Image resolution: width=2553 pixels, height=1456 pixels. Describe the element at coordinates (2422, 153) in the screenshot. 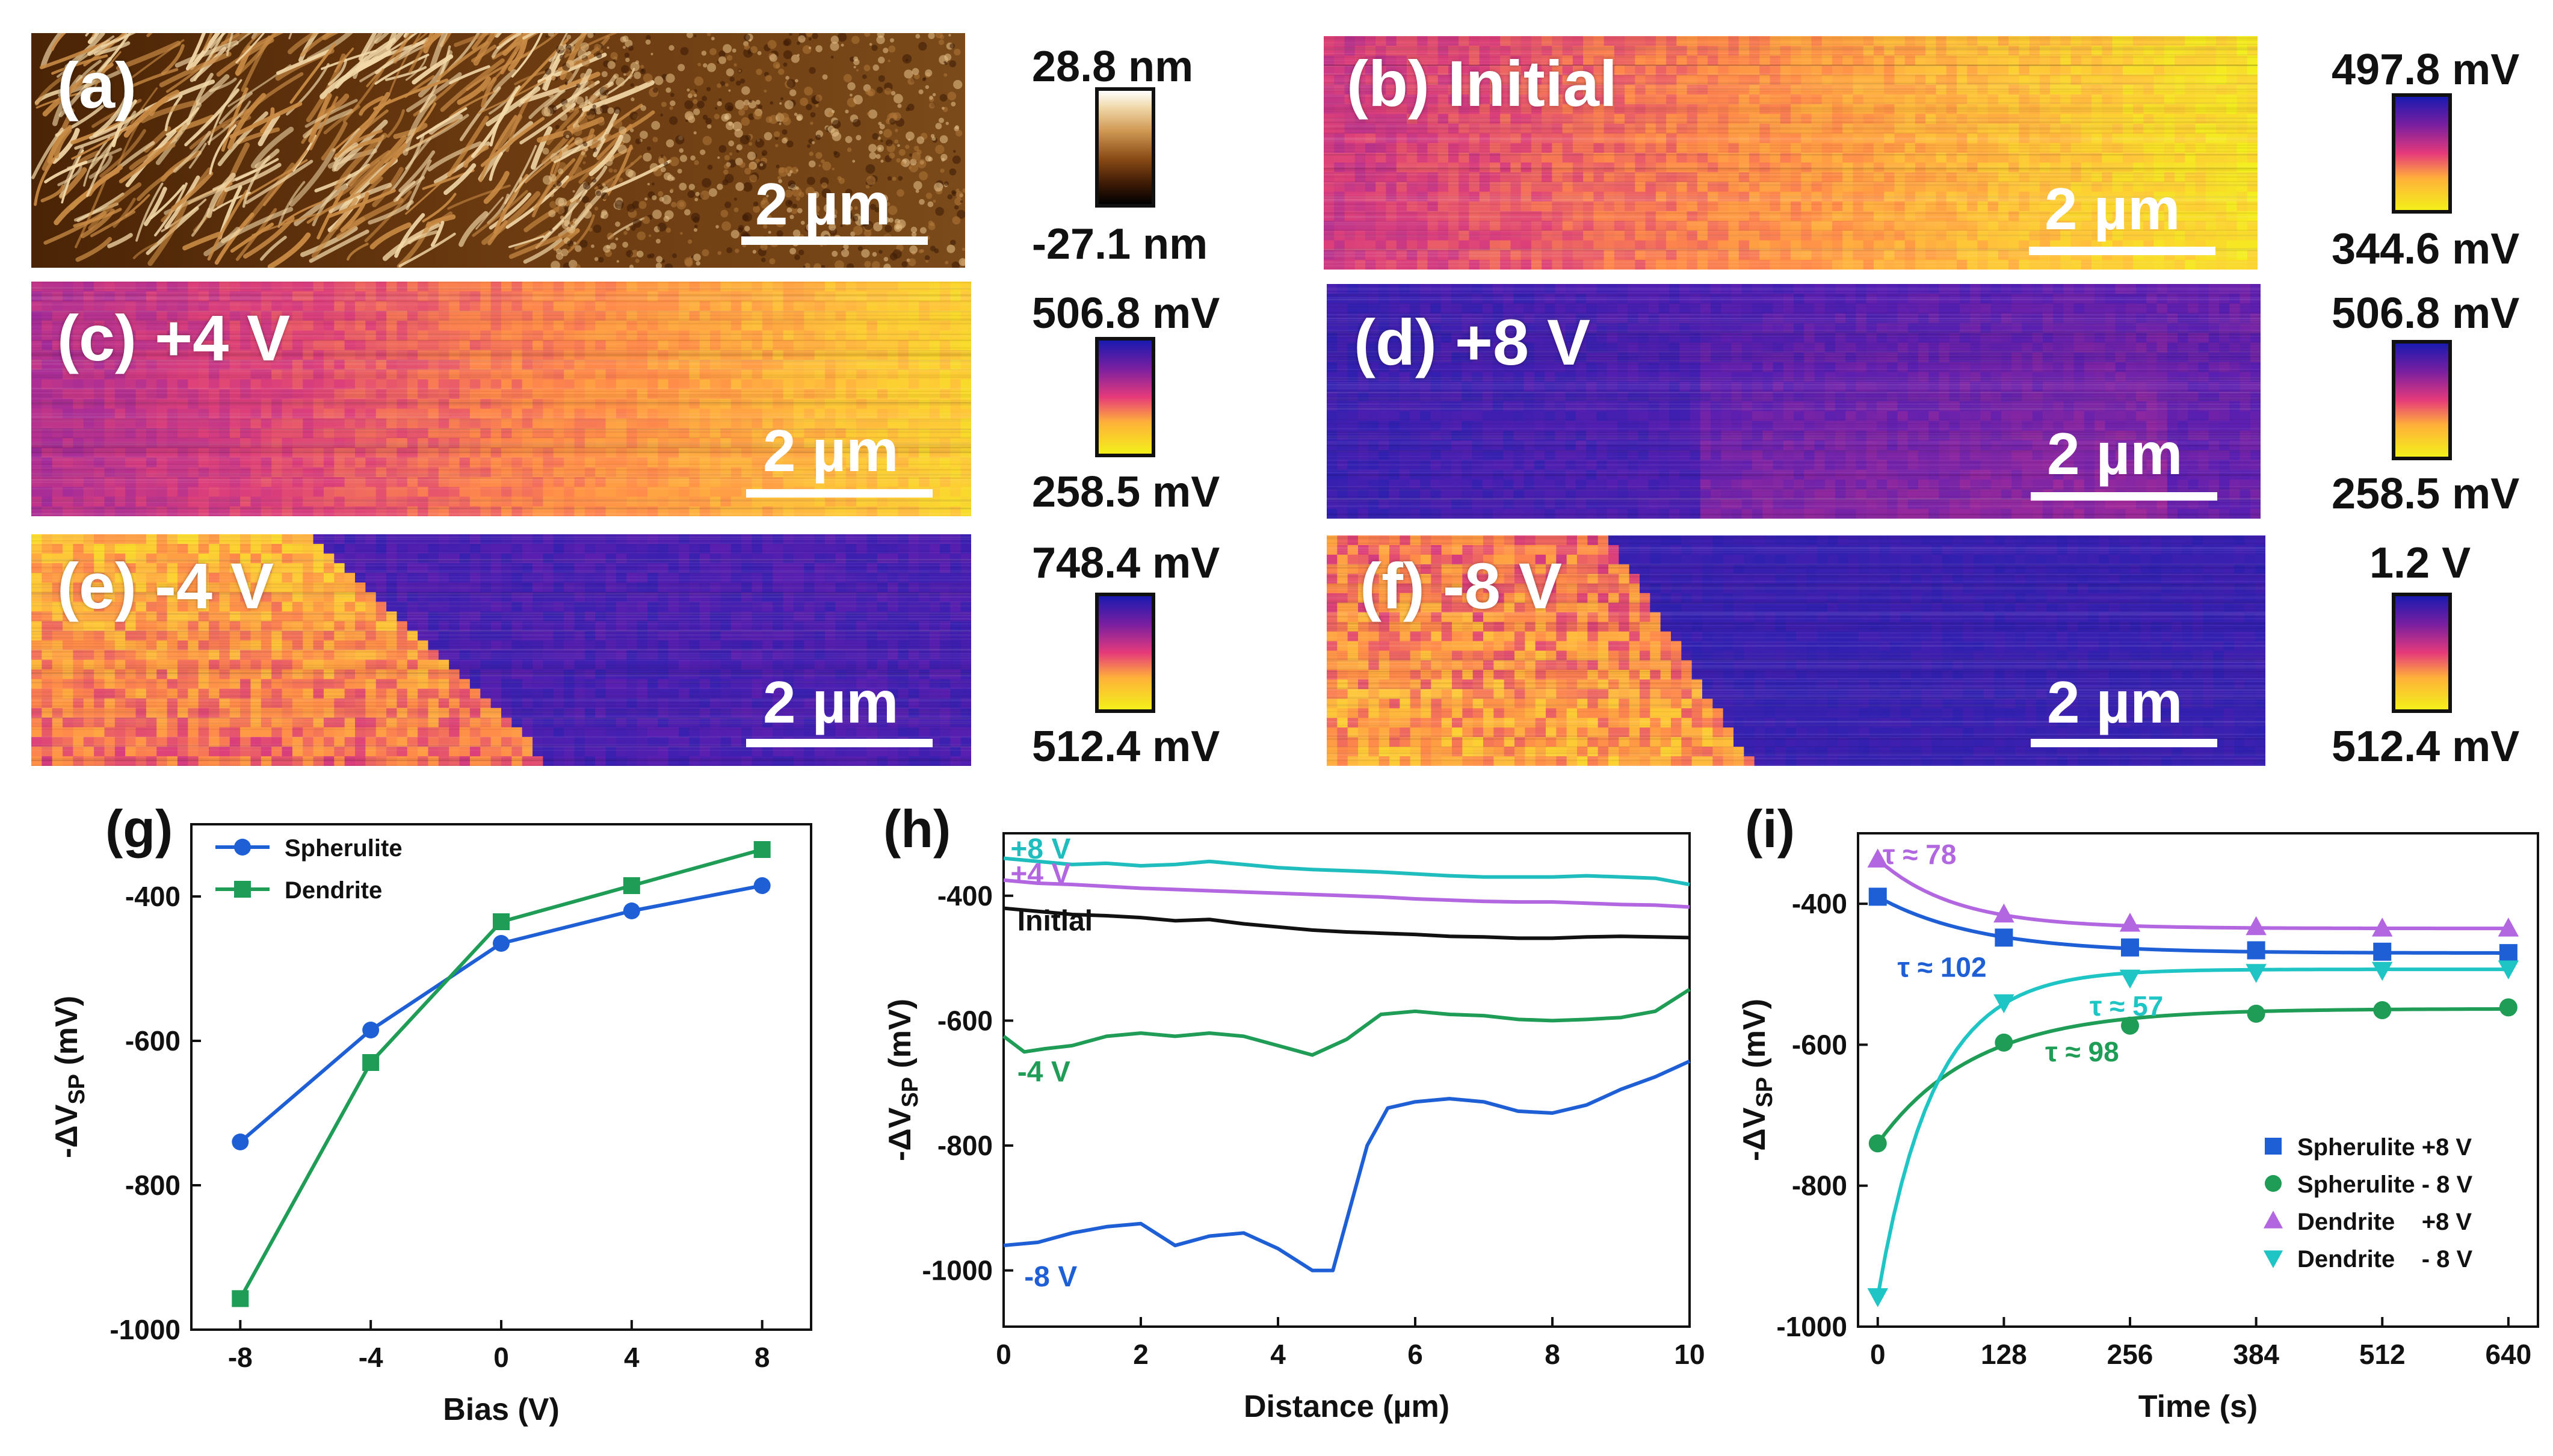

I see `map-b-colorbar` at that location.